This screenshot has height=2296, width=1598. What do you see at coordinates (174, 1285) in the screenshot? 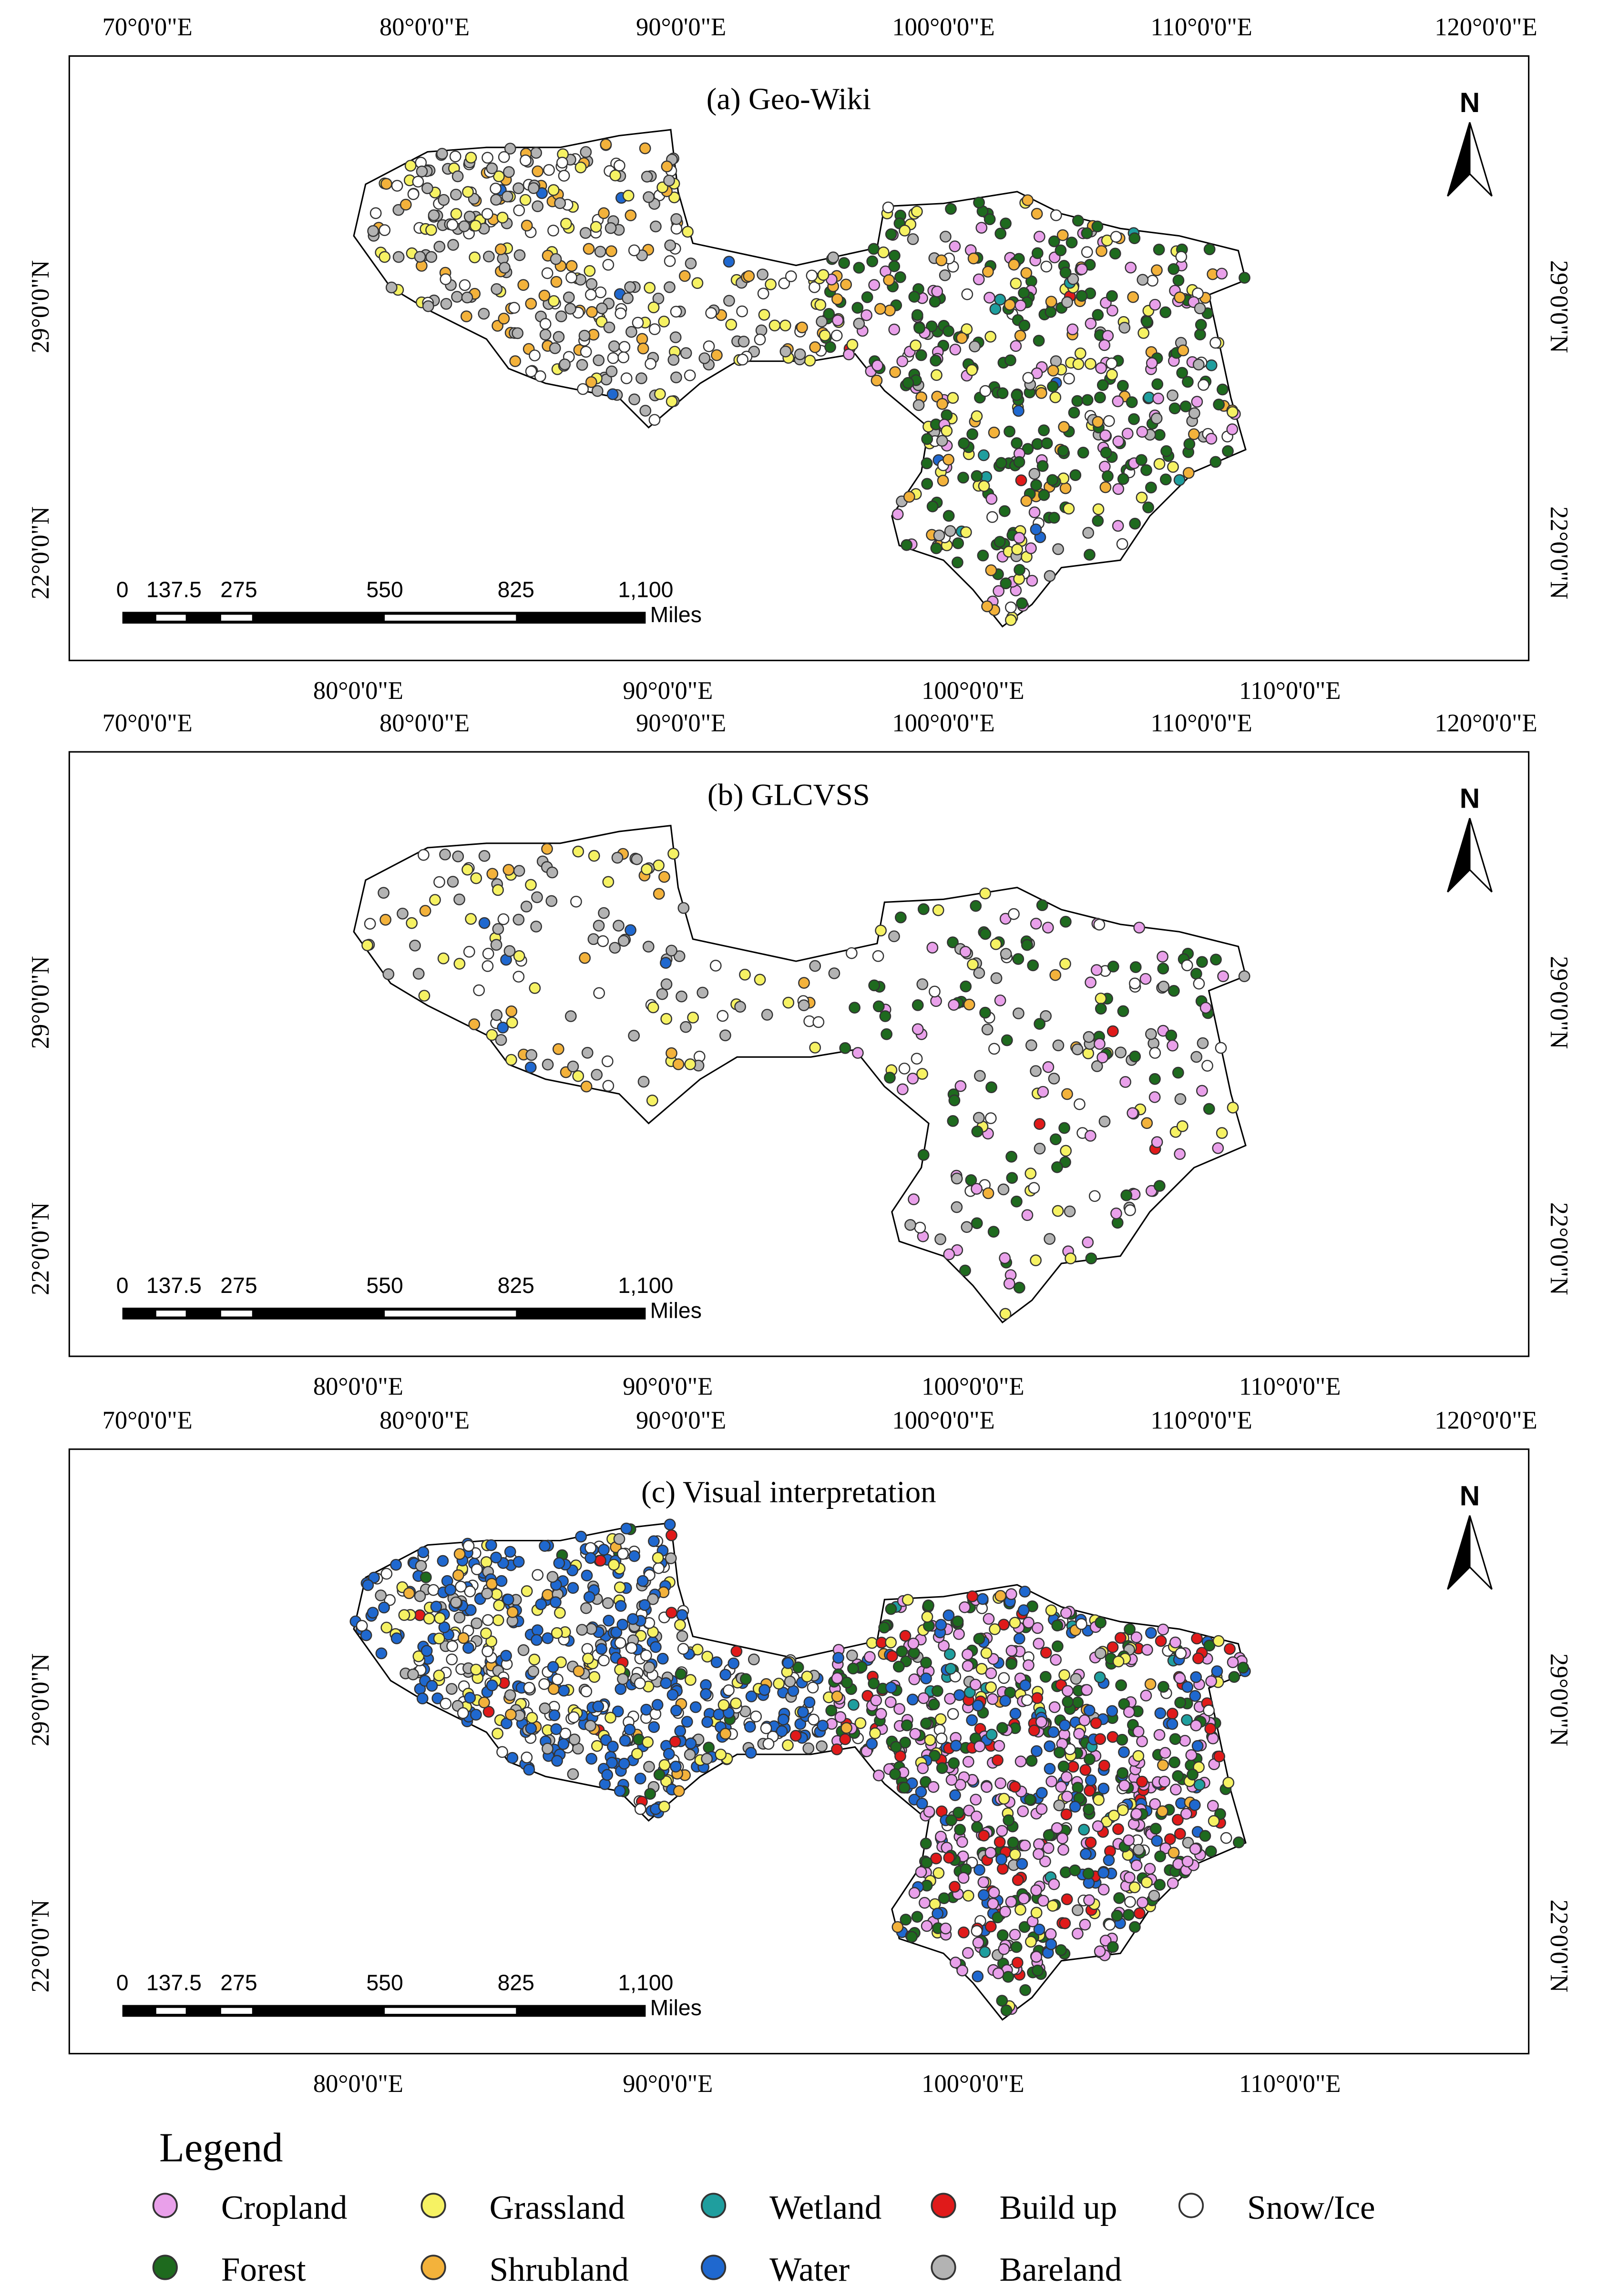
I see `scale-label: 137.5` at bounding box center [174, 1285].